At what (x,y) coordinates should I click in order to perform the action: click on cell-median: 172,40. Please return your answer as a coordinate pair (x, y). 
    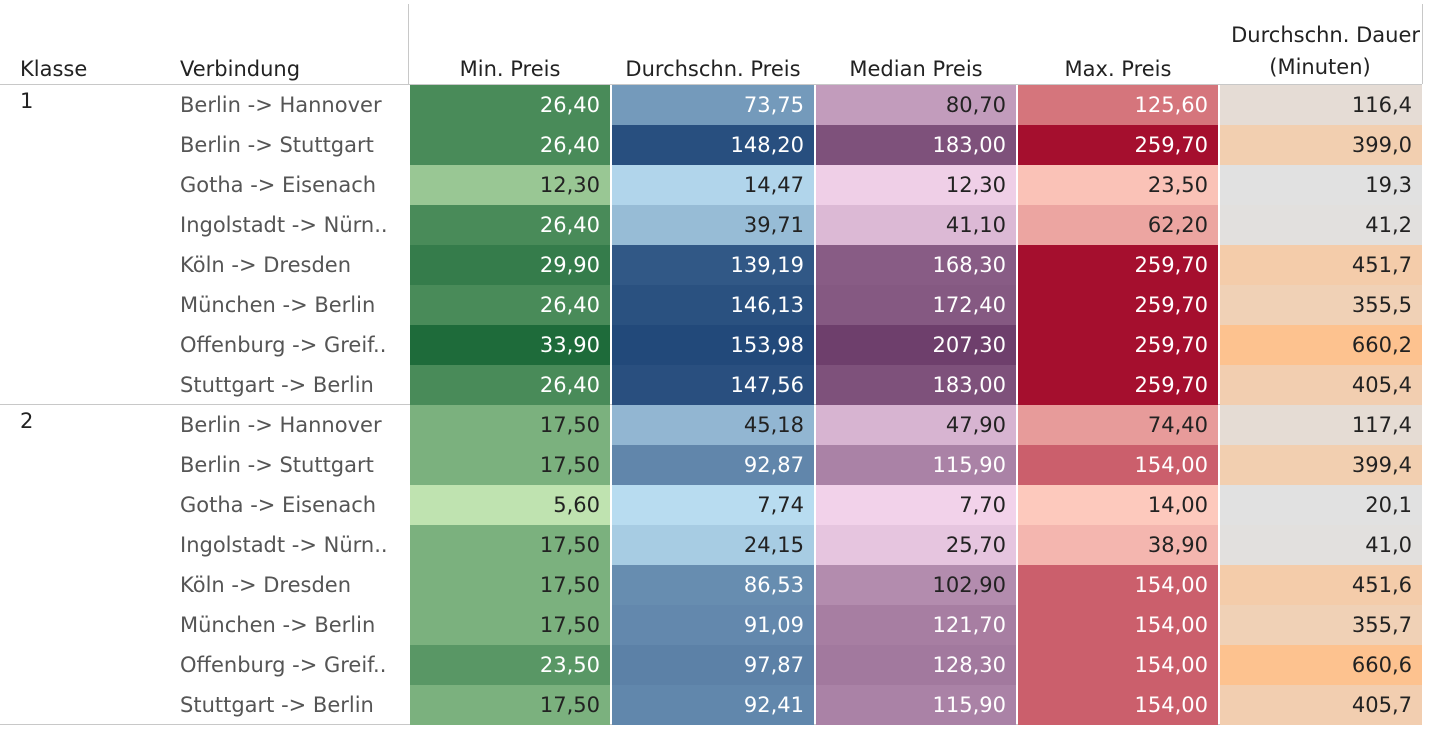
    Looking at the image, I should click on (916, 305).